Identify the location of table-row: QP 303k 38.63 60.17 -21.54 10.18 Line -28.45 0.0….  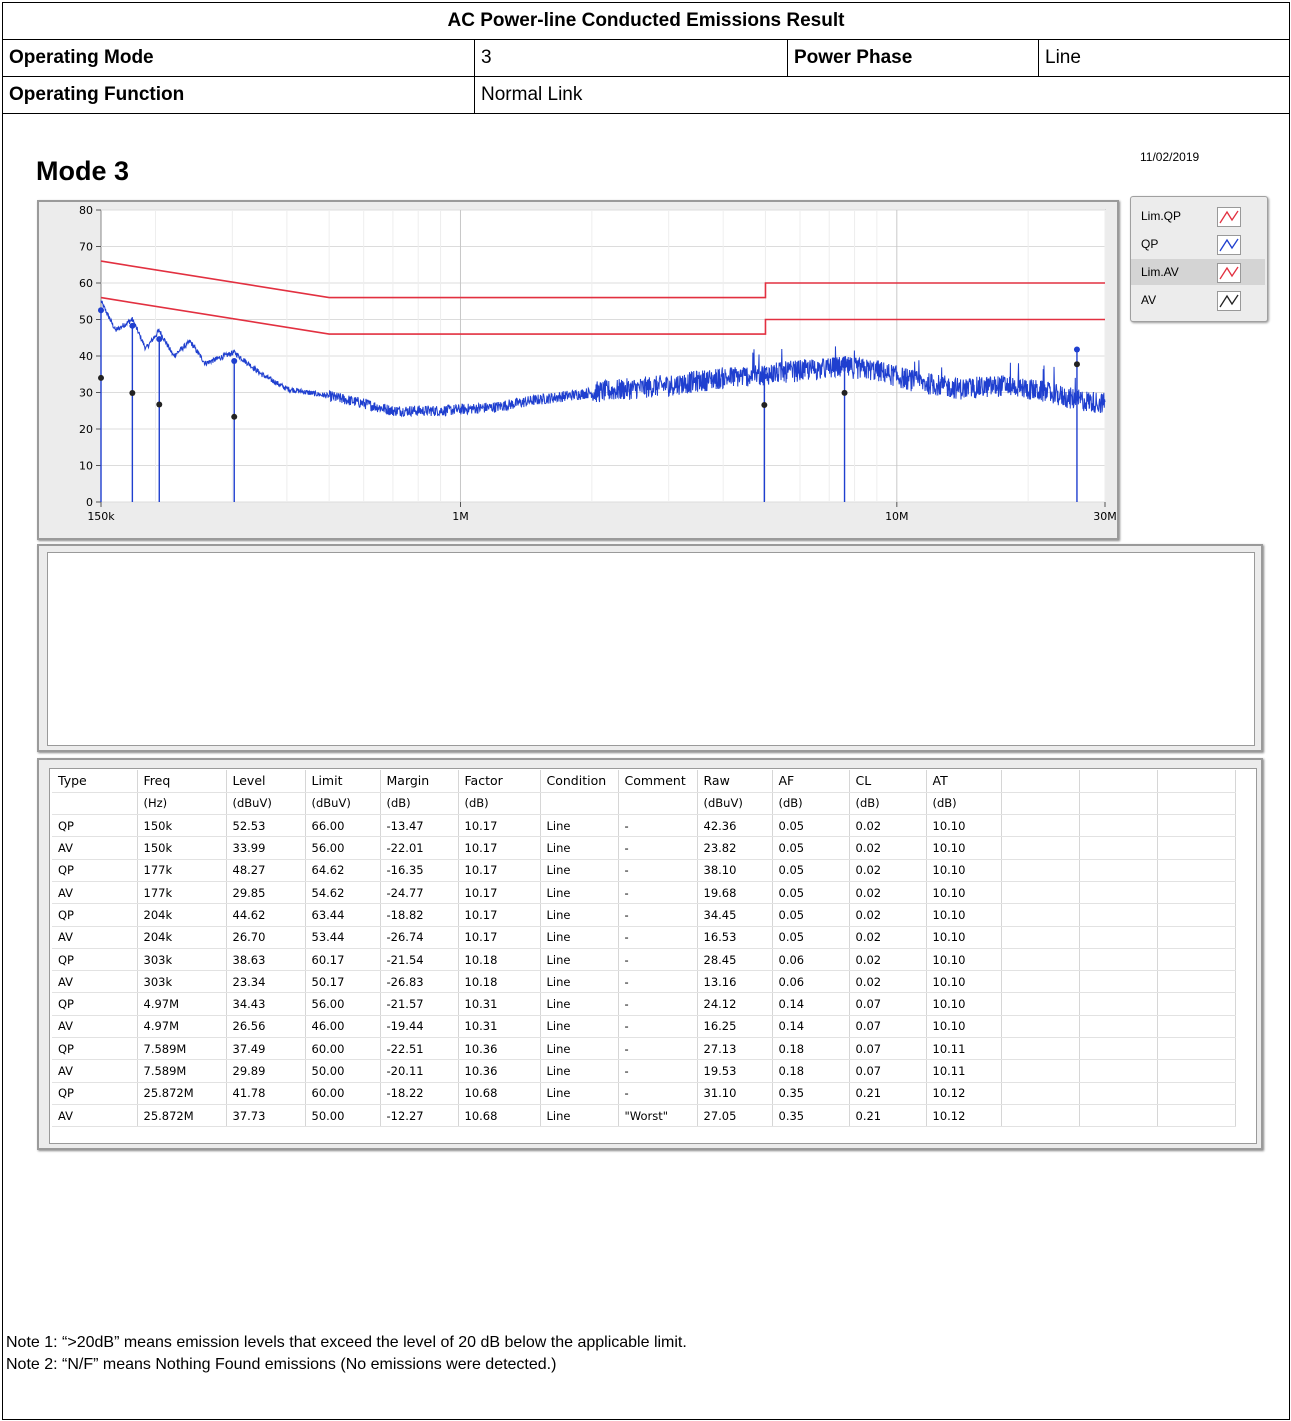
(644, 960).